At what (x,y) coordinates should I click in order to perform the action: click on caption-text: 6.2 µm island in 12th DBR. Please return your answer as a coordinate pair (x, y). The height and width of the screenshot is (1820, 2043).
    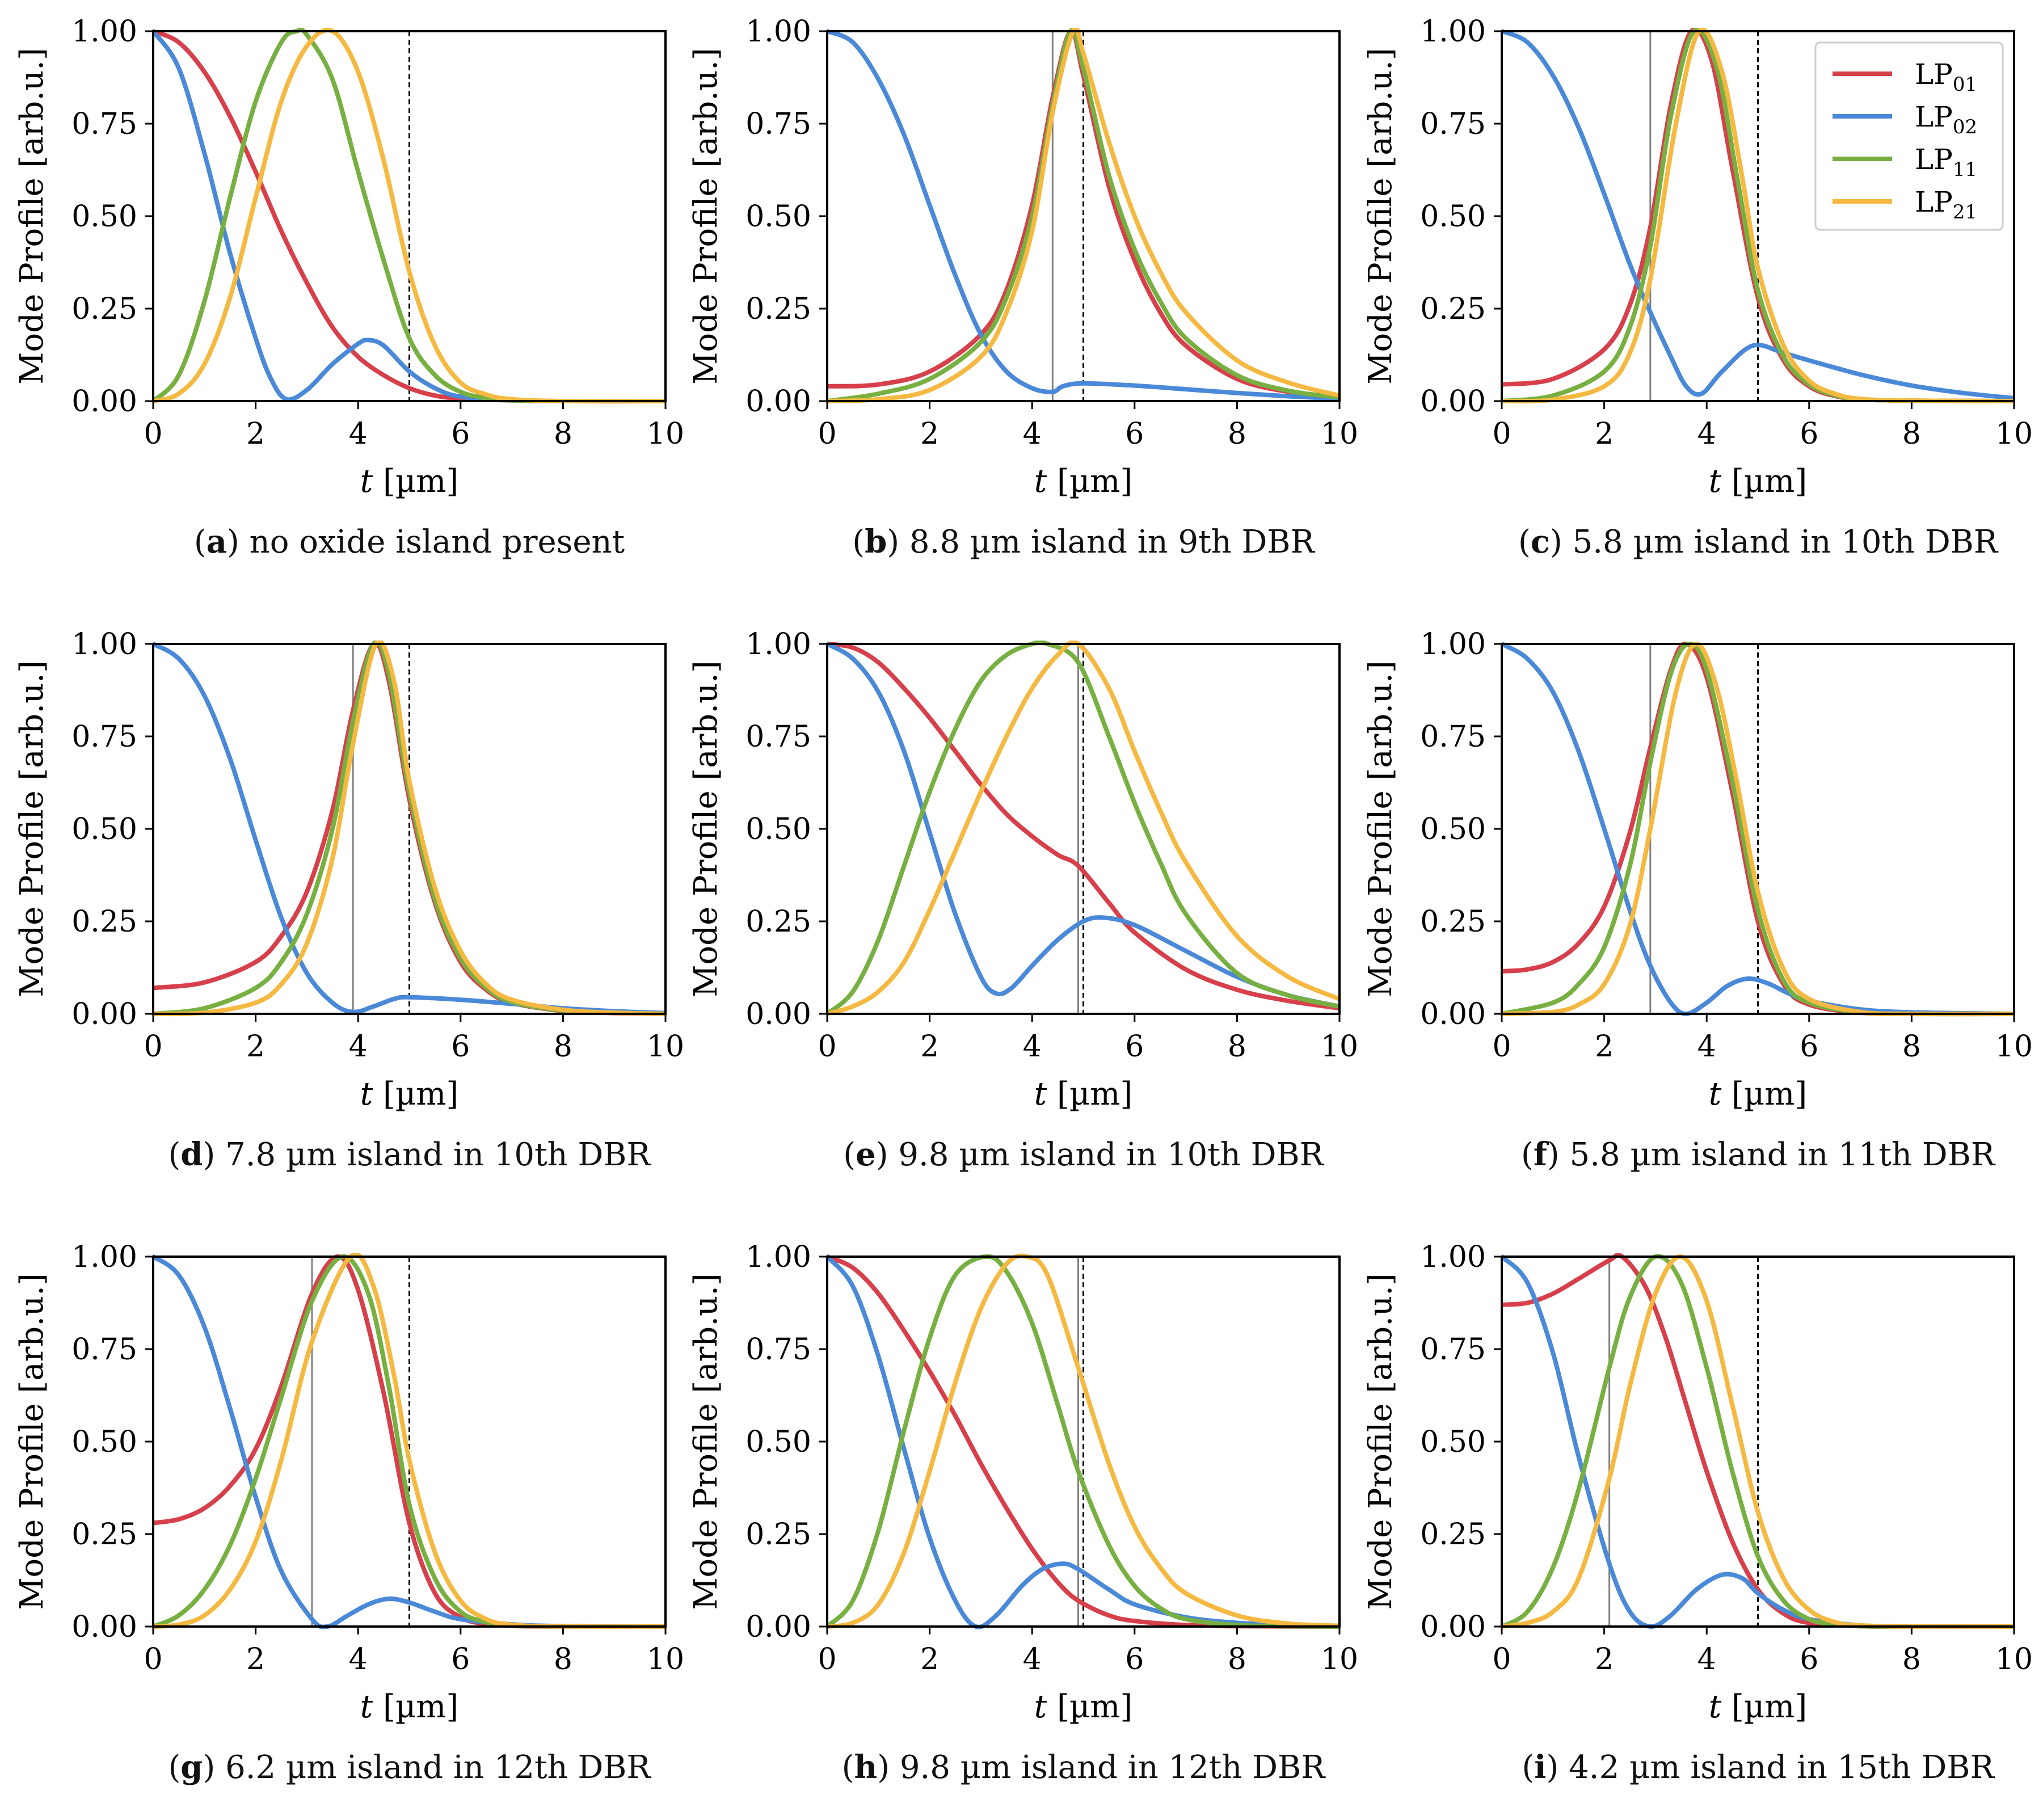
    Looking at the image, I should click on (438, 1768).